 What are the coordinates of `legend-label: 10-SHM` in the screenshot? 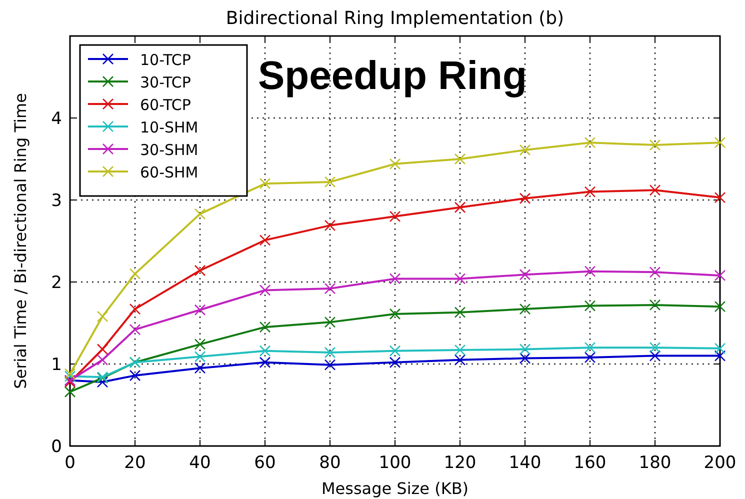 It's located at (169, 127).